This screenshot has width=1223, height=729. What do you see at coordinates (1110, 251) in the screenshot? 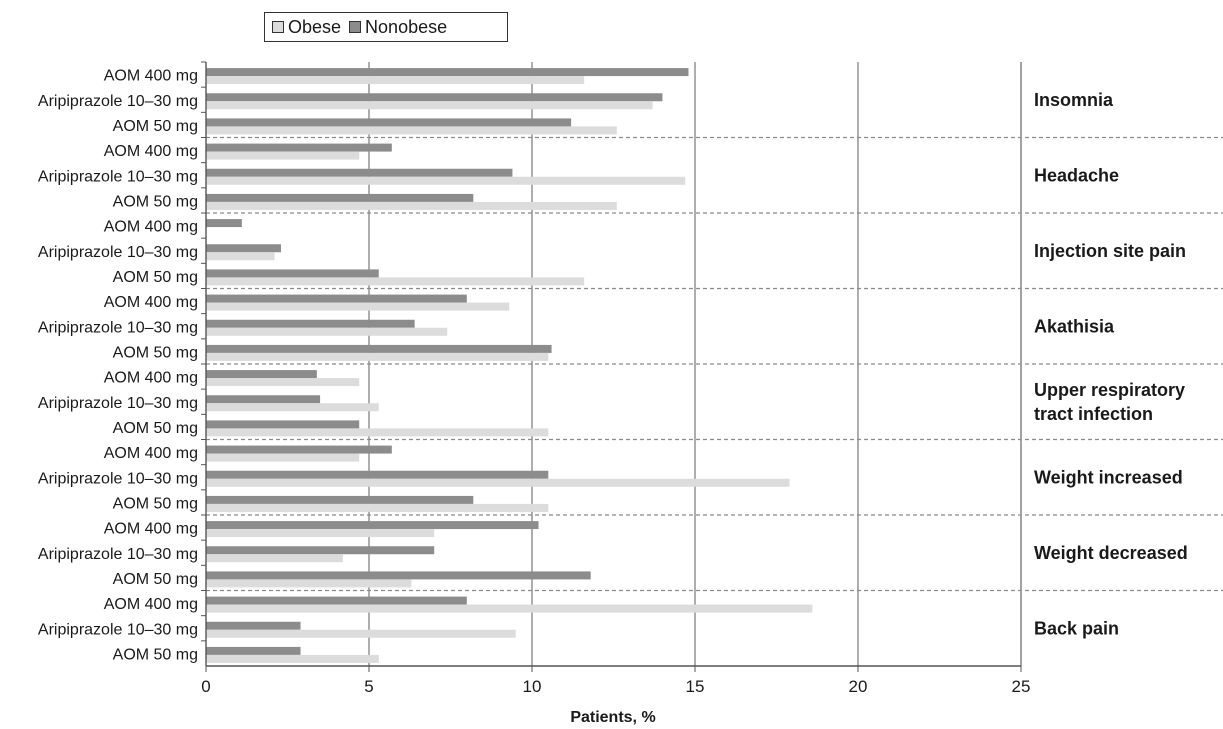
I see `group-label: Injection site pain` at bounding box center [1110, 251].